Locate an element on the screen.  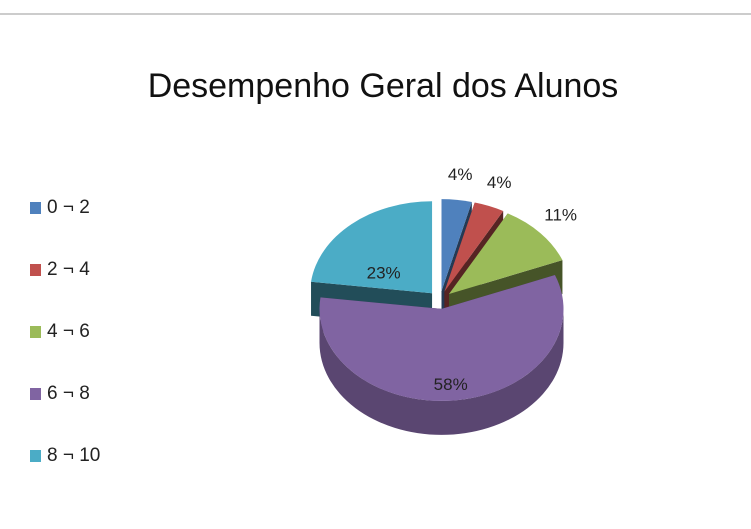
legend-label: 4 ¬ 6 is located at coordinates (68, 331).